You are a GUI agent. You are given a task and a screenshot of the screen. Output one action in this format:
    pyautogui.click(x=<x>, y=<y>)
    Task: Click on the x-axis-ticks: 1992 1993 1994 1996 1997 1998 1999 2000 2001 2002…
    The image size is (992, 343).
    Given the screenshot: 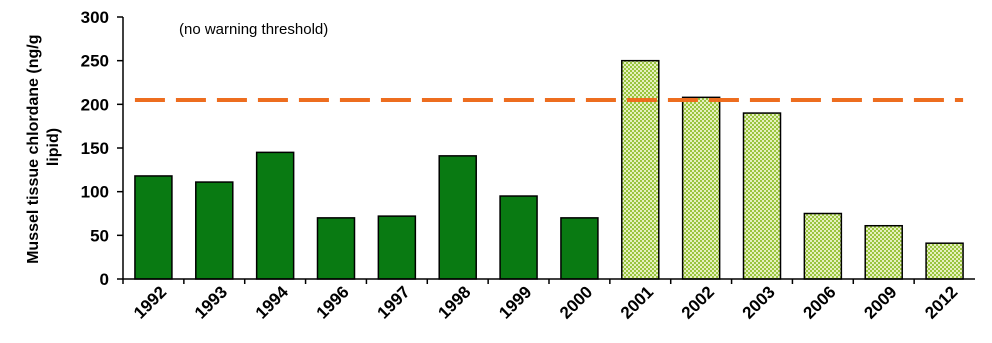 What is the action you would take?
    pyautogui.click(x=541, y=301)
    